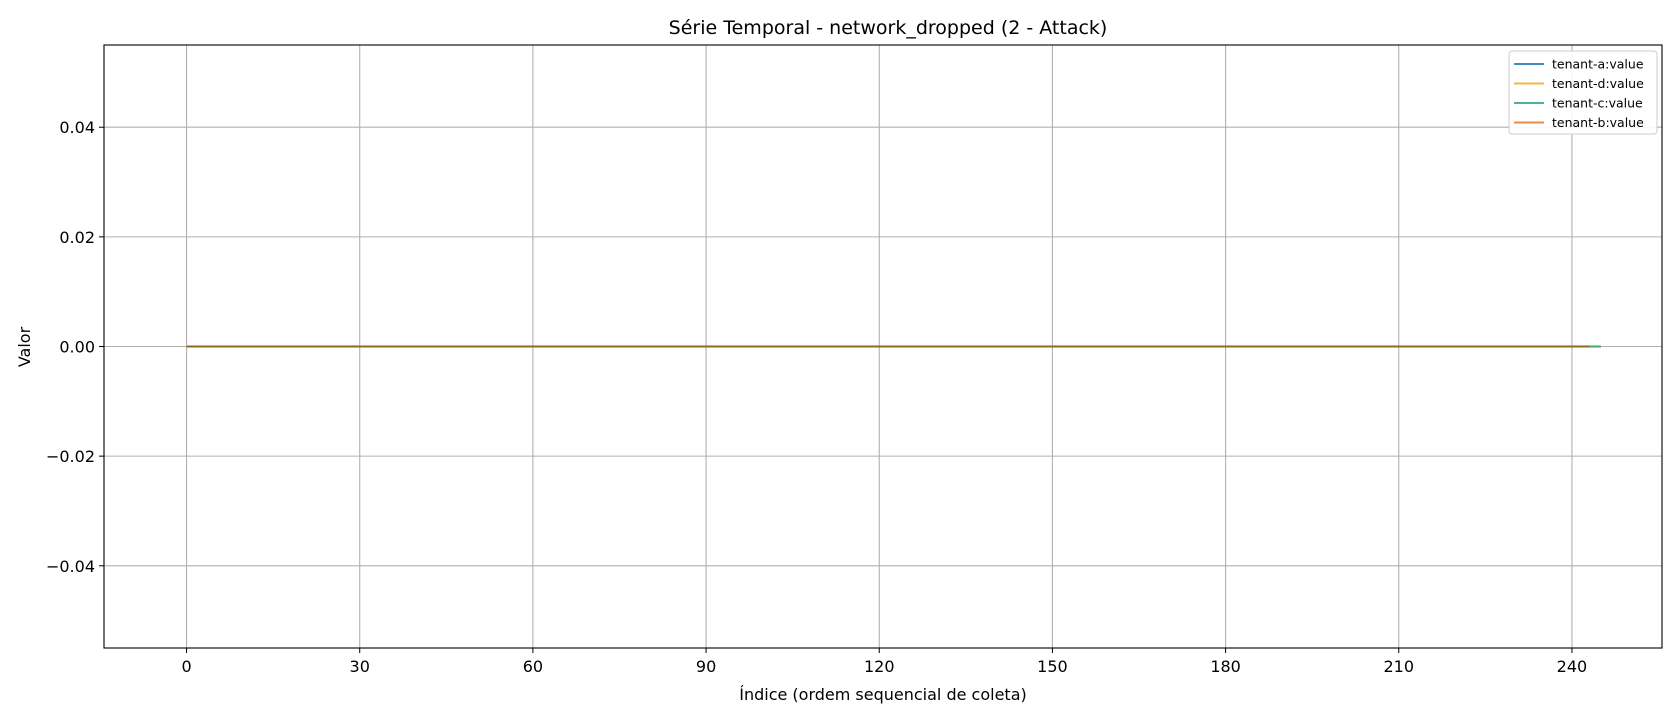 The image size is (1680, 720). I want to click on x-tick-label: 120, so click(879, 666).